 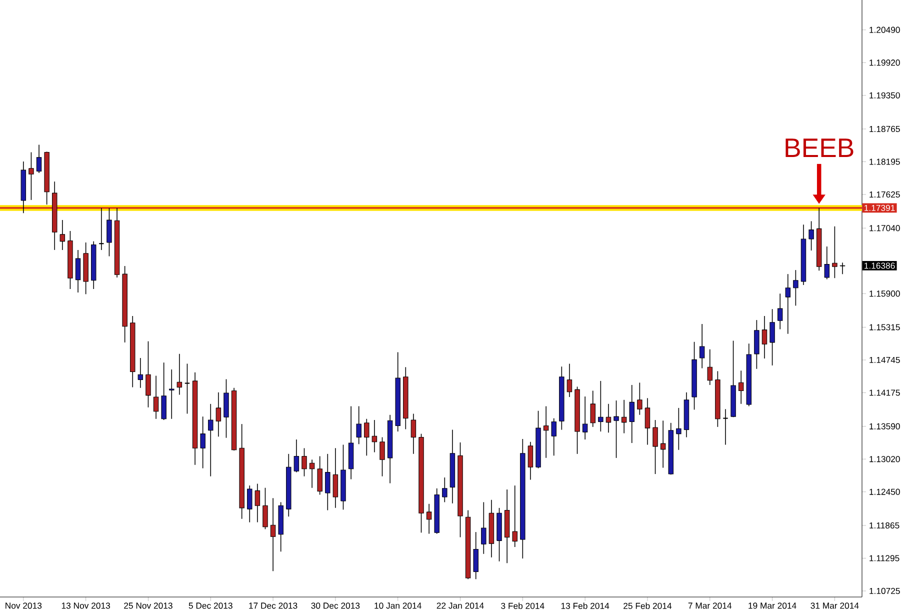 What do you see at coordinates (885, 327) in the screenshot?
I see `y-tick-label: 1.15315` at bounding box center [885, 327].